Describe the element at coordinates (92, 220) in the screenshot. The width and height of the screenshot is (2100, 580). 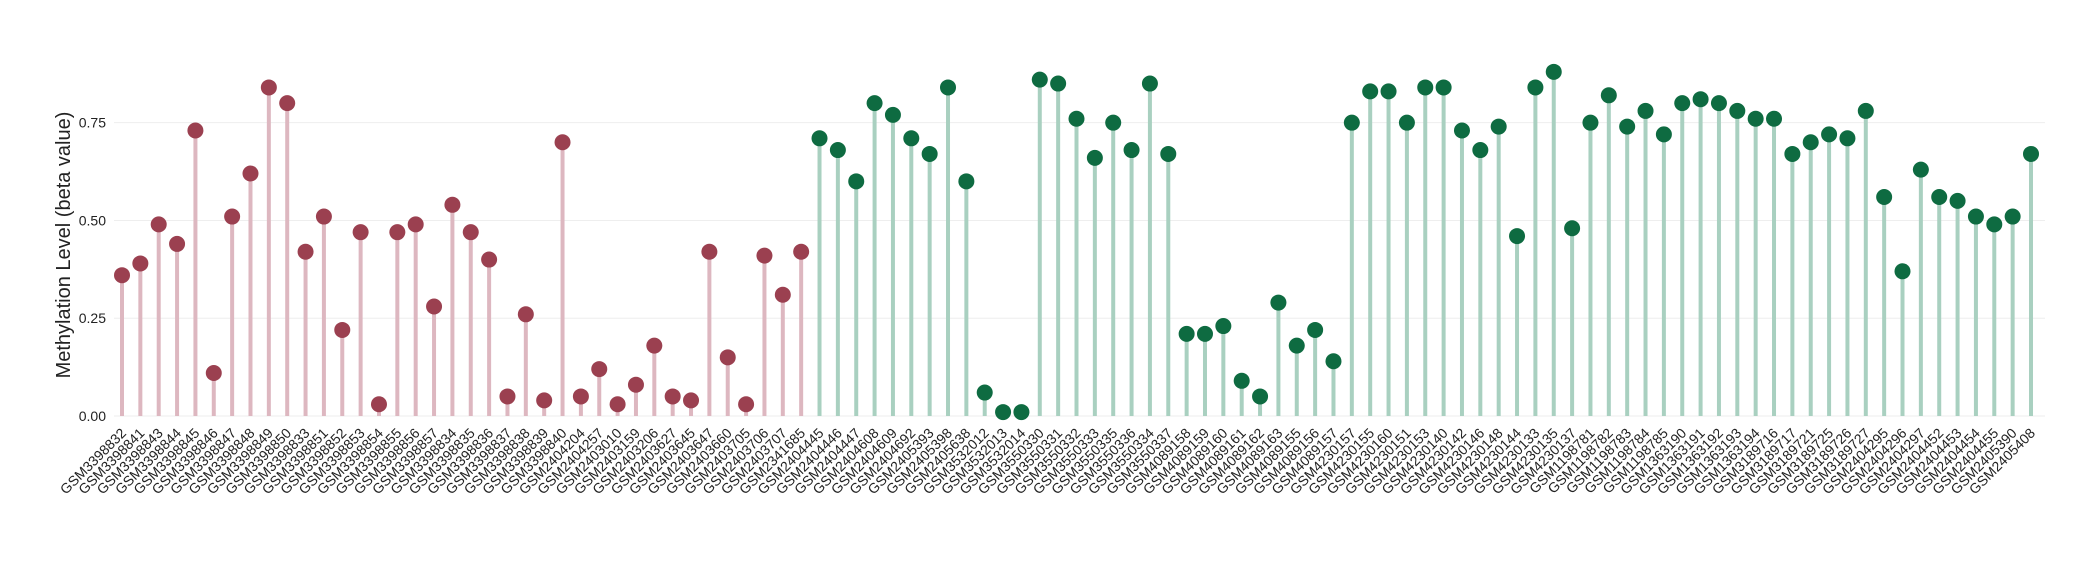
I see `y-tick-label: 0.50` at that location.